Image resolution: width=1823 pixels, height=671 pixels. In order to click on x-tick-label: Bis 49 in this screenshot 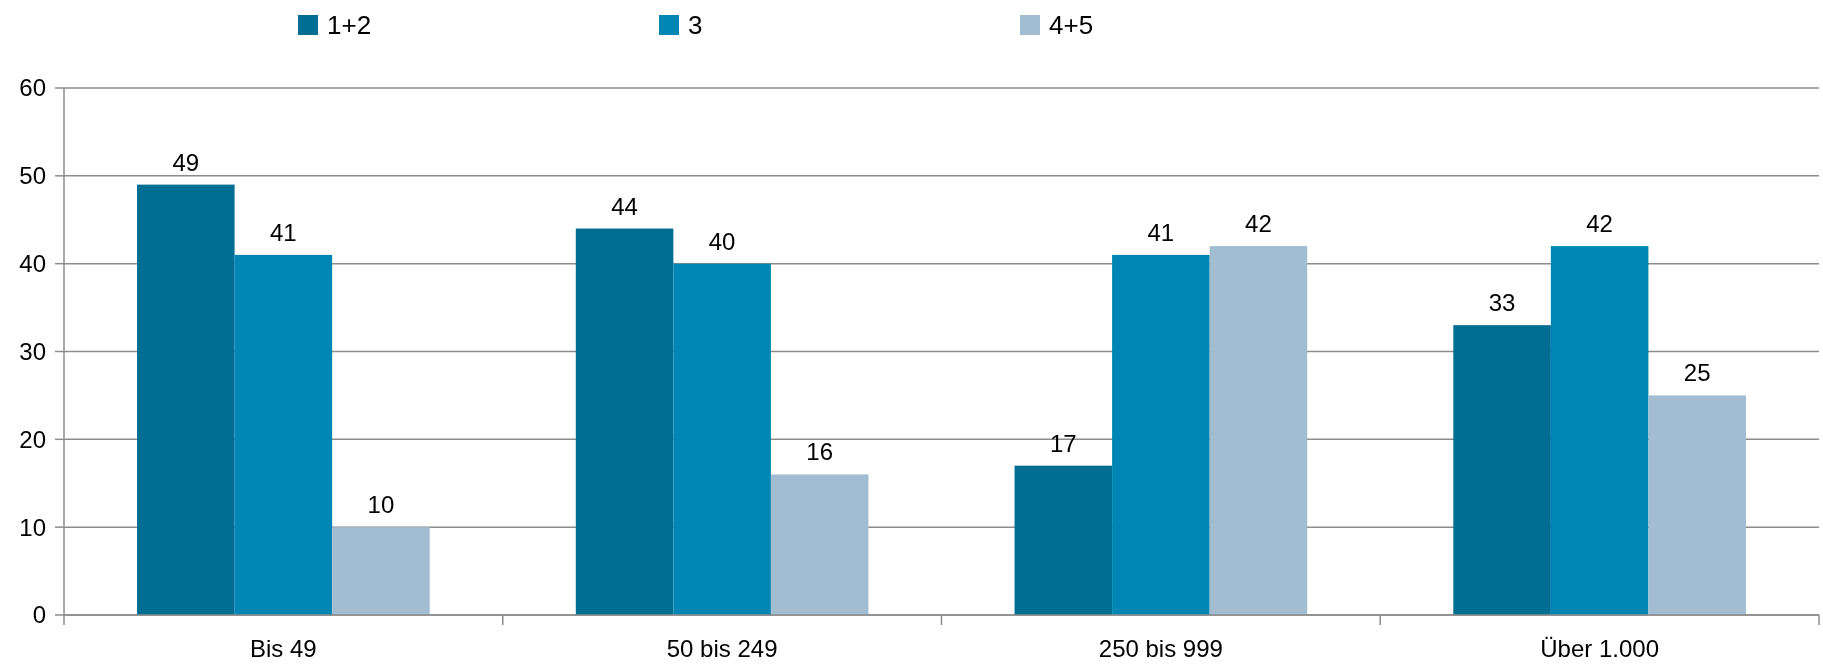, I will do `click(283, 648)`.